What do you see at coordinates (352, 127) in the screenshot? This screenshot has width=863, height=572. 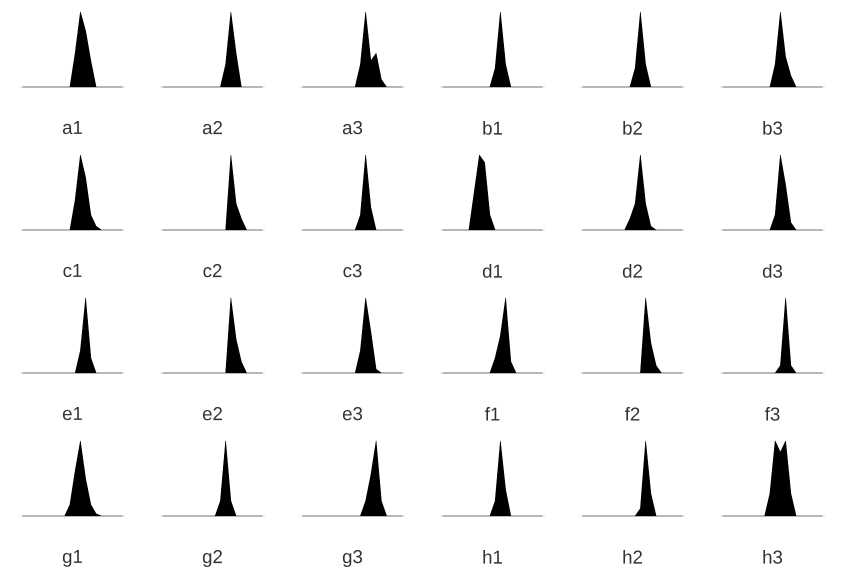 I see `x-axis-title: a3` at bounding box center [352, 127].